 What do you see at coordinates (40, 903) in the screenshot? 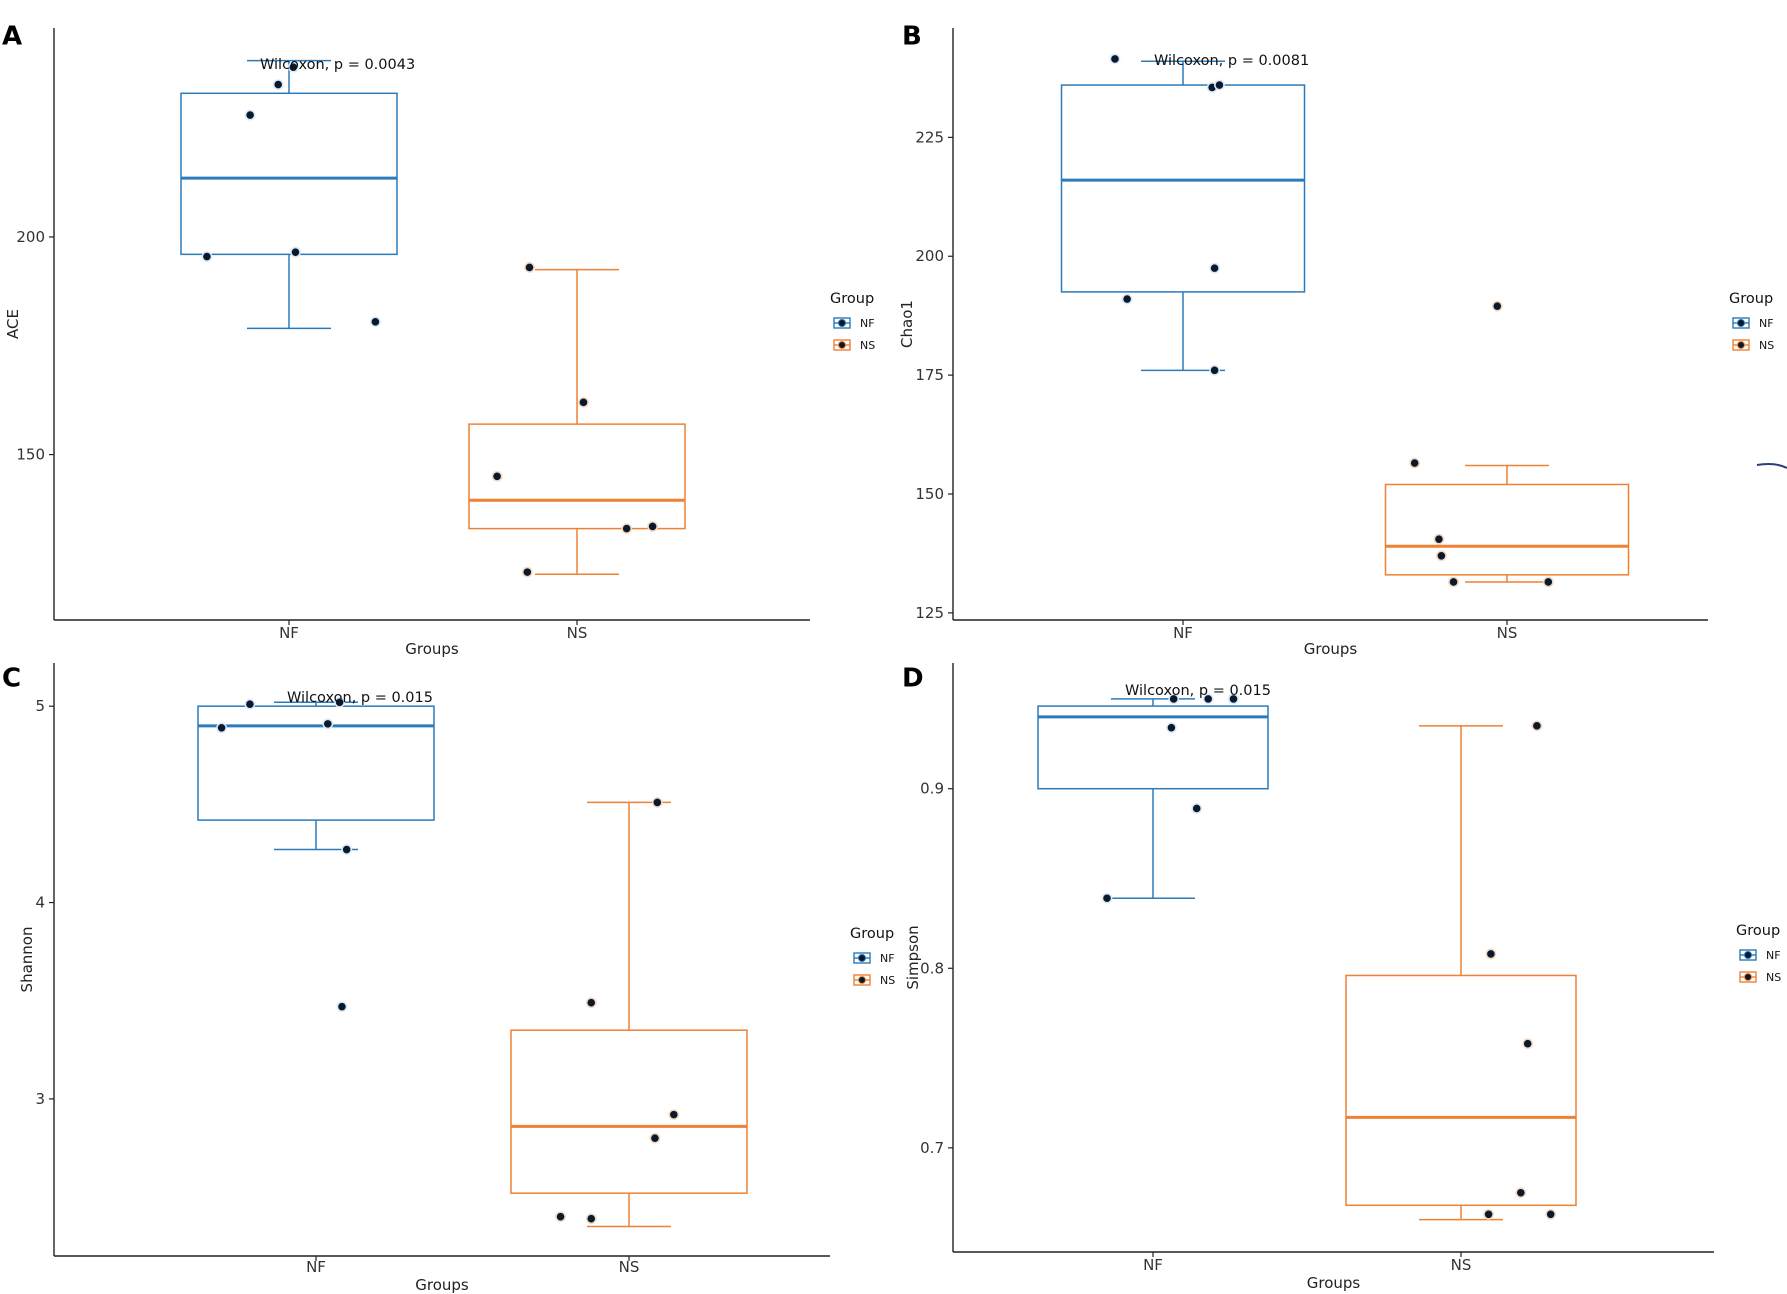
I see `y-tick-label: 4` at bounding box center [40, 903].